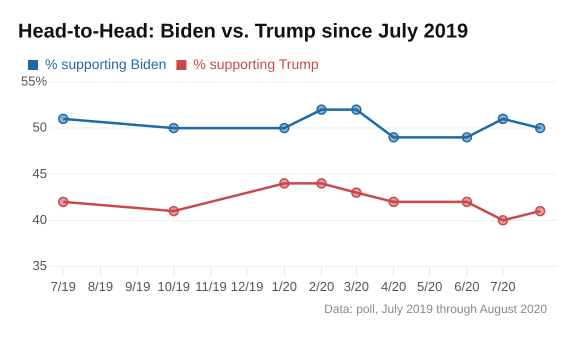 This screenshot has width=585, height=343. What do you see at coordinates (211, 286) in the screenshot?
I see `x-tick-label: 11/19` at bounding box center [211, 286].